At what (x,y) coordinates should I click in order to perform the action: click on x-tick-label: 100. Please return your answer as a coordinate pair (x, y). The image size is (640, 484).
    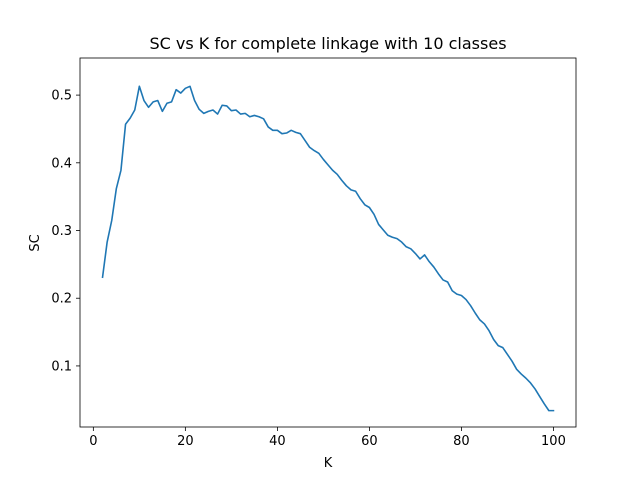
    Looking at the image, I should click on (553, 441).